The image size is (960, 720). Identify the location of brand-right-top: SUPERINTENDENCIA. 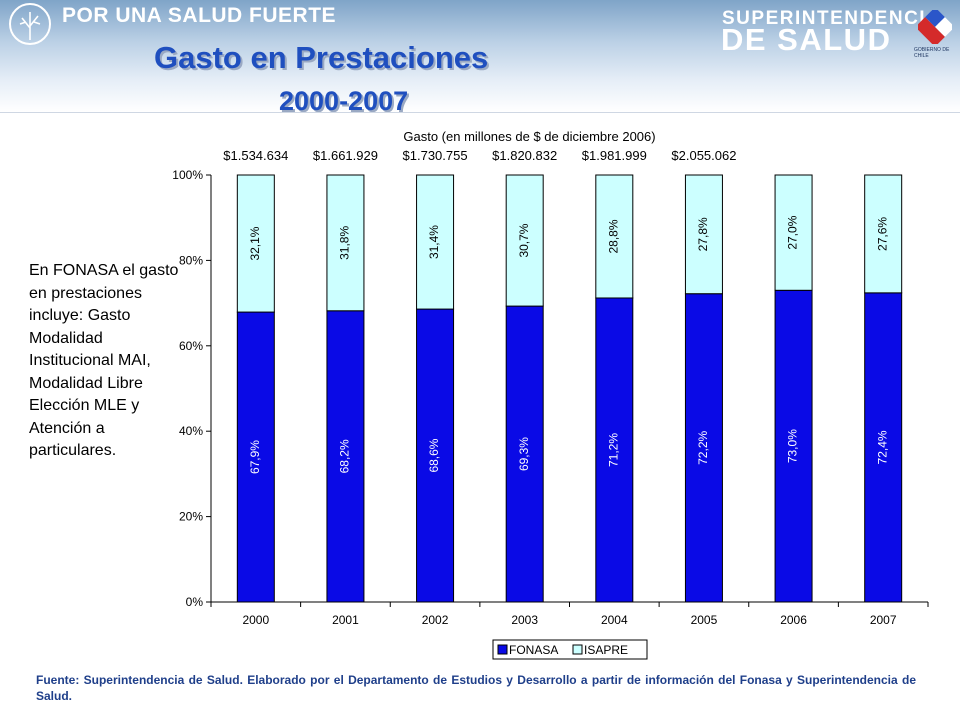
(832, 18).